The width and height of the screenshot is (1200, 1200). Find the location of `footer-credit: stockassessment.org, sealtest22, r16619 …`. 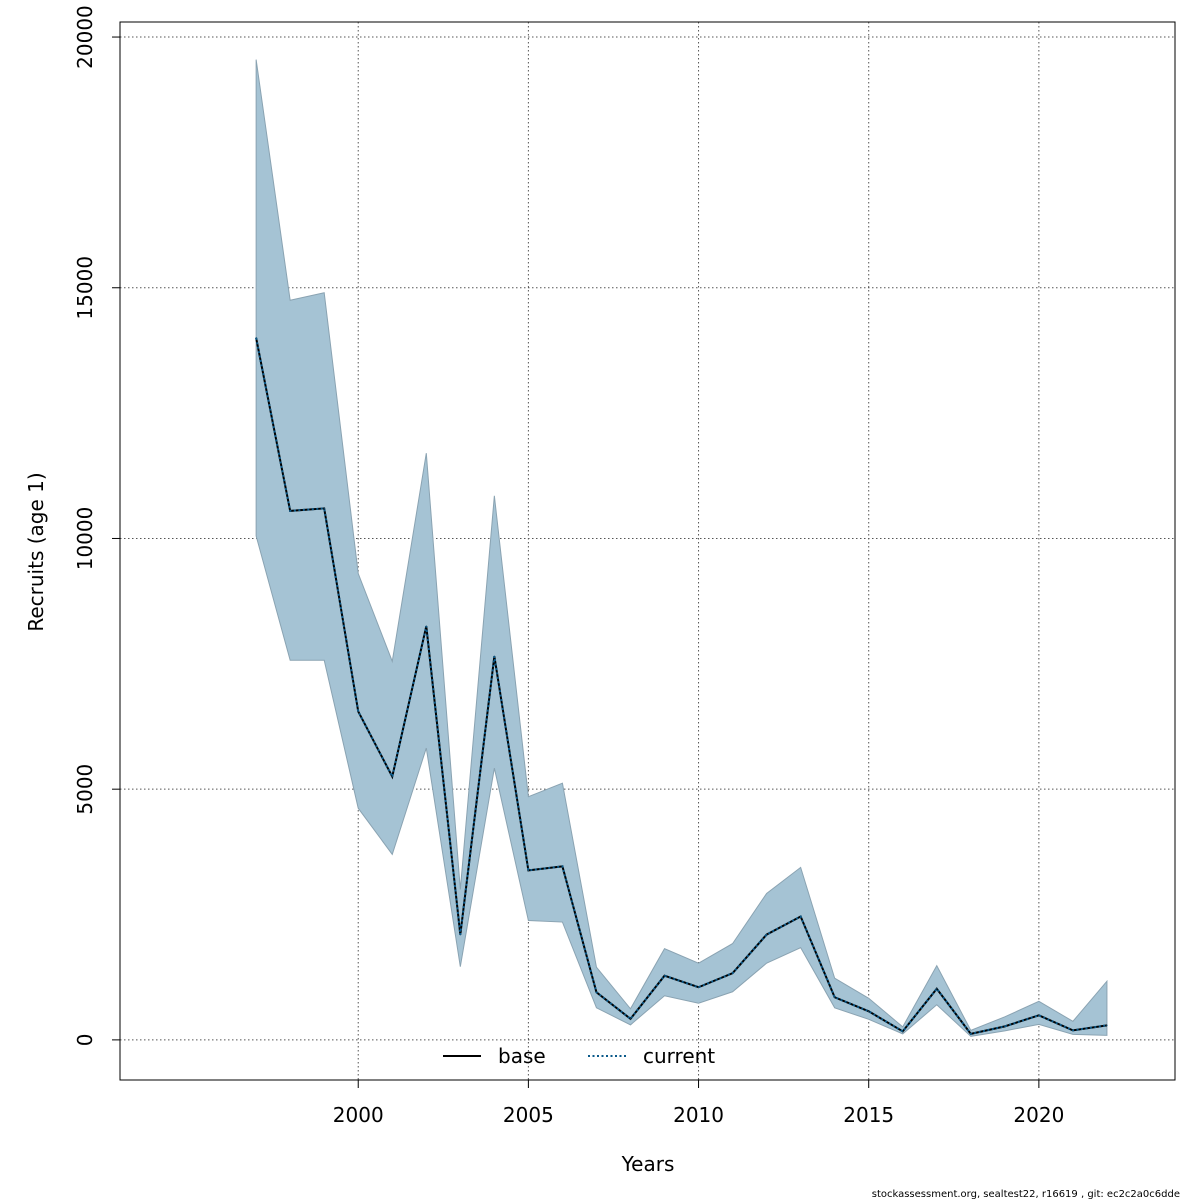

footer-credit: stockassessment.org, sealtest22, r16619 … is located at coordinates (1026, 1194).